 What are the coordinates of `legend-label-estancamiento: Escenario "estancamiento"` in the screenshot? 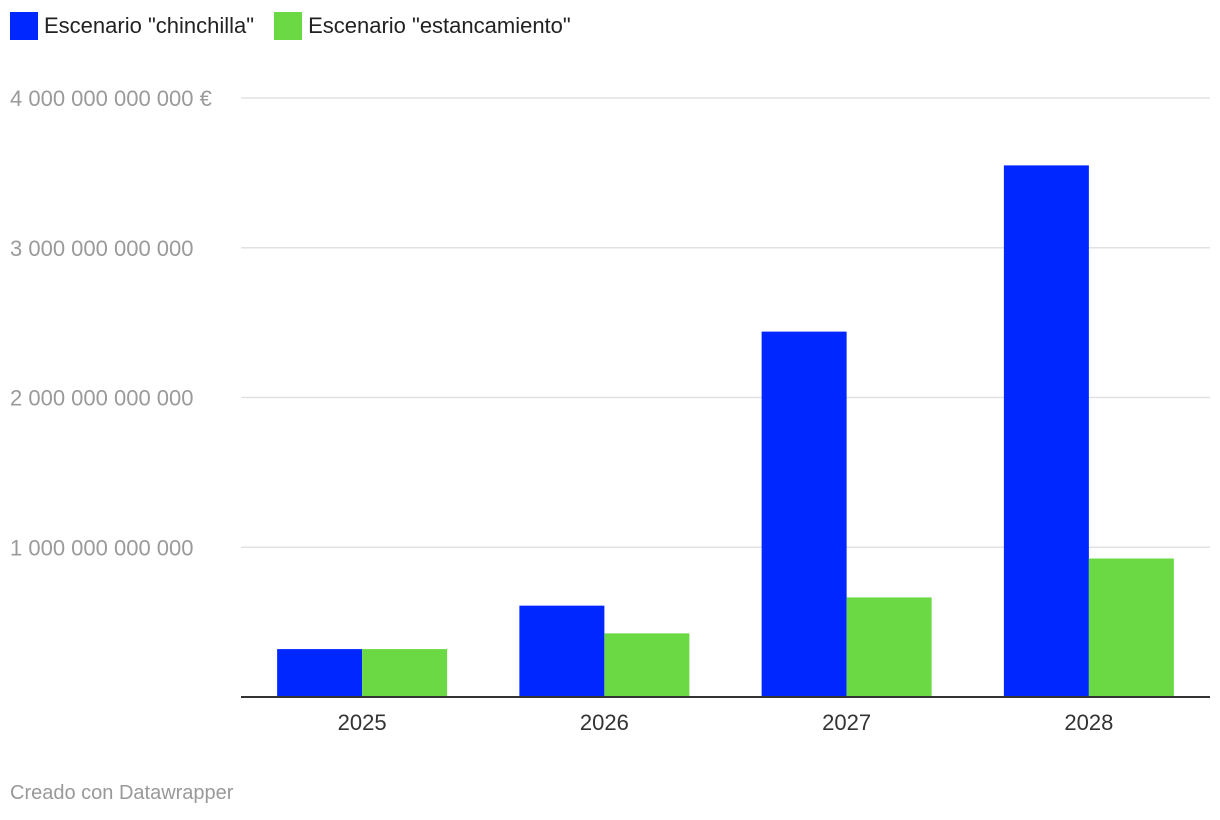 It's located at (439, 25).